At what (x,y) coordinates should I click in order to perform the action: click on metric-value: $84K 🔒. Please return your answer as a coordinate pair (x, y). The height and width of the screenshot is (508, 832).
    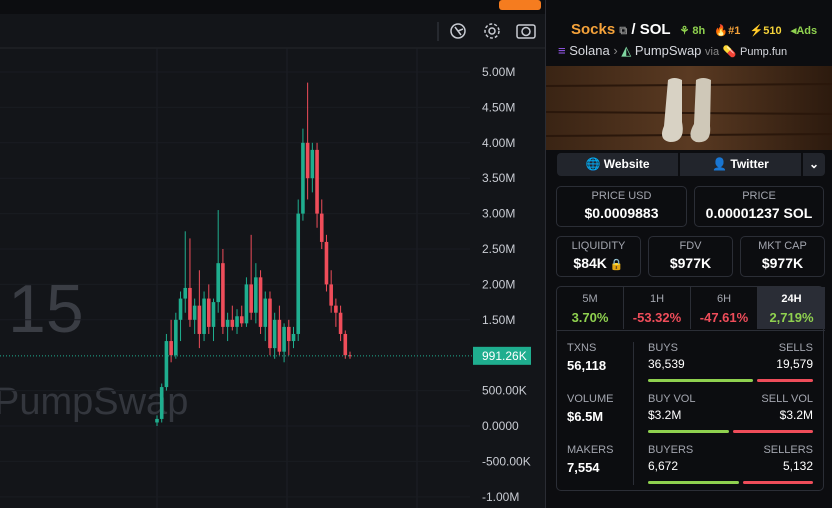
    Looking at the image, I should click on (598, 263).